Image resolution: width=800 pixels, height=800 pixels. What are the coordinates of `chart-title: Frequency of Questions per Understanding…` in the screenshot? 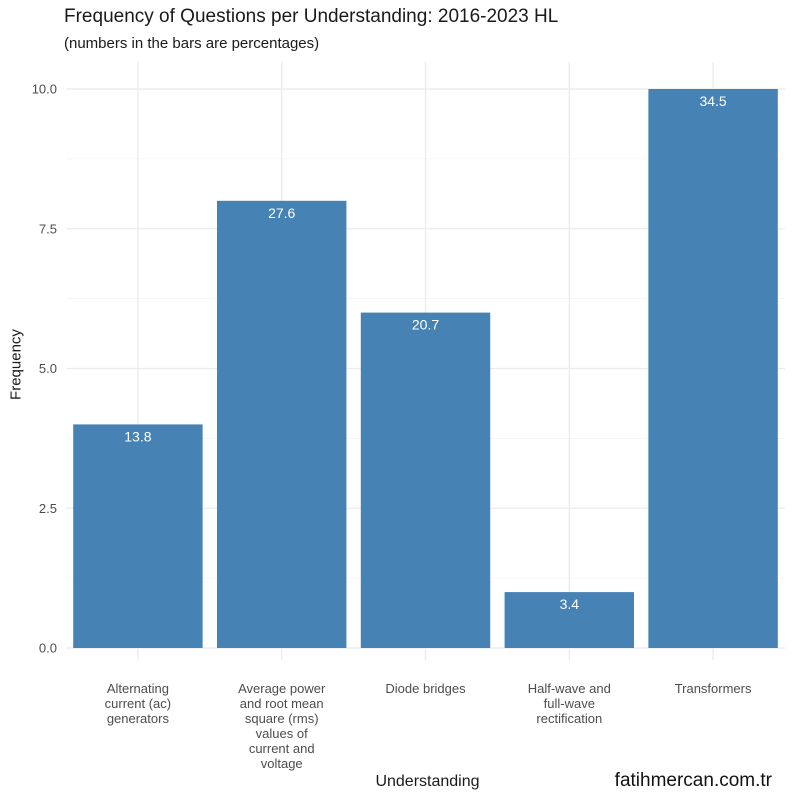 It's located at (311, 16).